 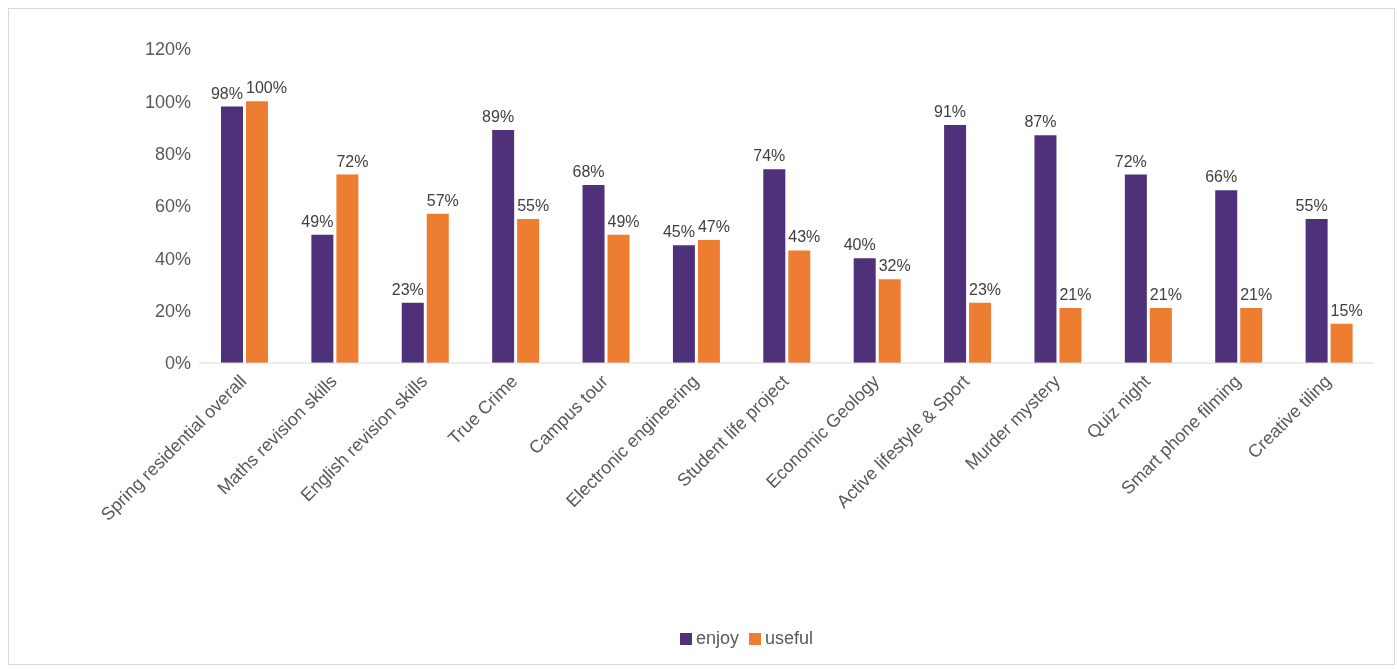 What do you see at coordinates (1040, 122) in the screenshot?
I see `data-label: 87%` at bounding box center [1040, 122].